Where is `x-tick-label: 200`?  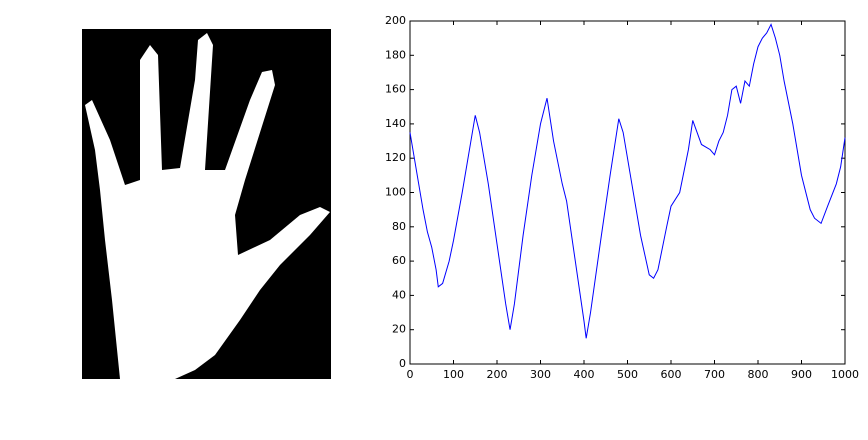 x-tick-label: 200 is located at coordinates (497, 374).